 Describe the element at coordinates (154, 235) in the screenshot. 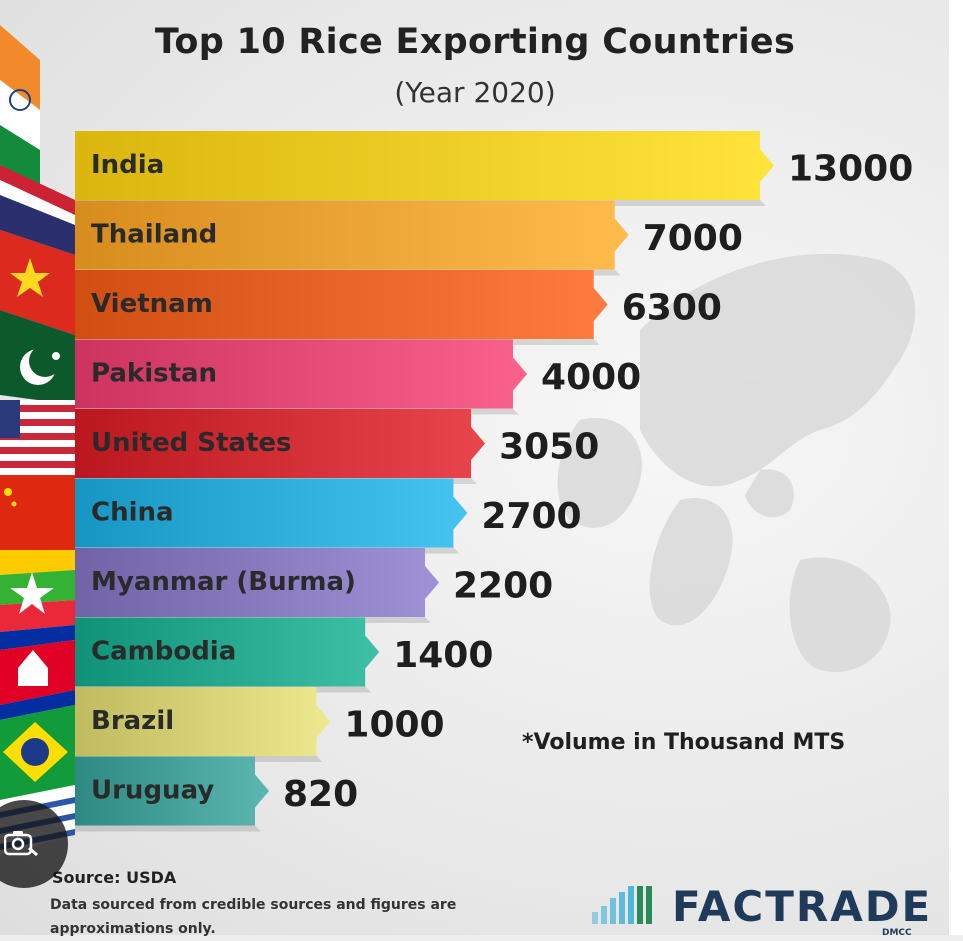

I see `category-label: Thailand` at that location.